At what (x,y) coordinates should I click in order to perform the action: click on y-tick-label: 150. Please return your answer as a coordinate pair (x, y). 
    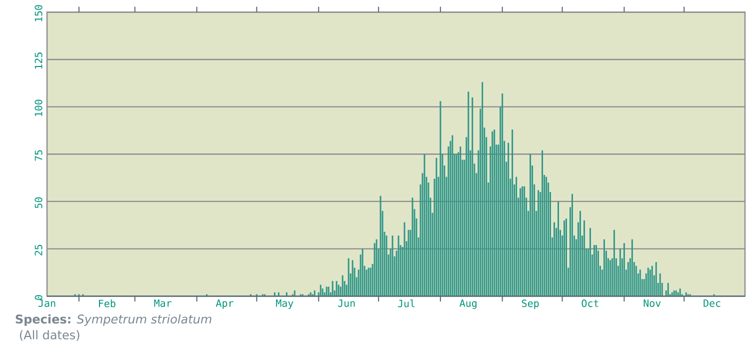
    Looking at the image, I should click on (38, 13).